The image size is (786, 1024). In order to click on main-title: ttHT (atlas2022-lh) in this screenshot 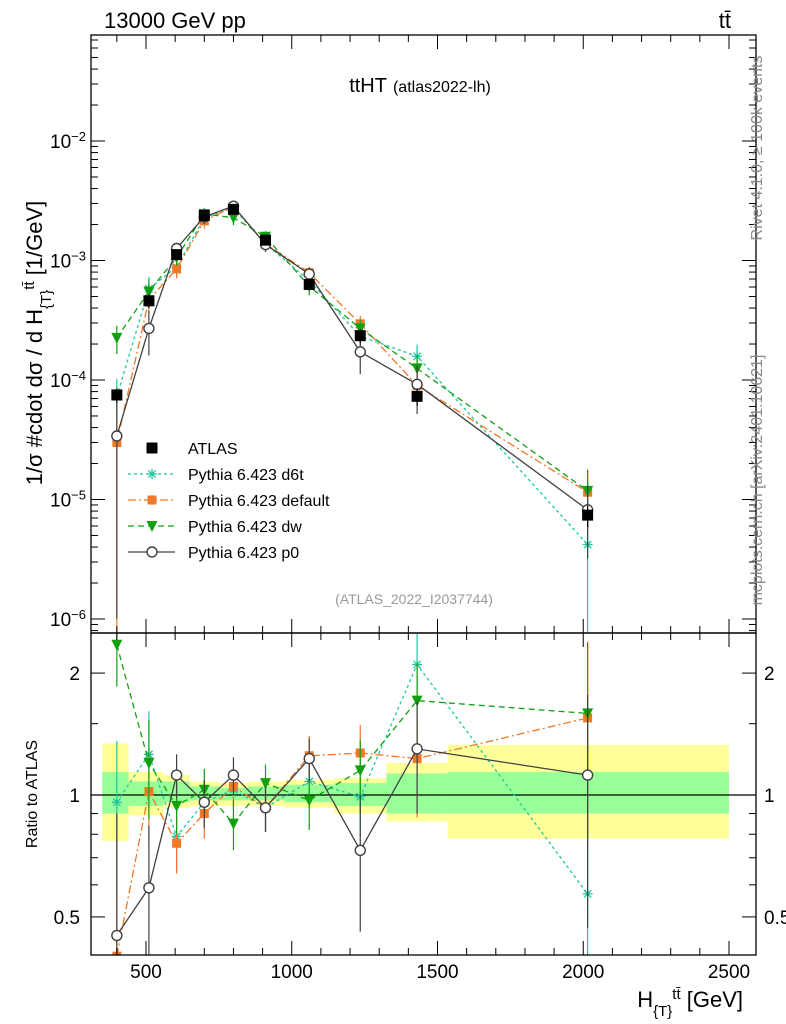, I will do `click(420, 86)`.